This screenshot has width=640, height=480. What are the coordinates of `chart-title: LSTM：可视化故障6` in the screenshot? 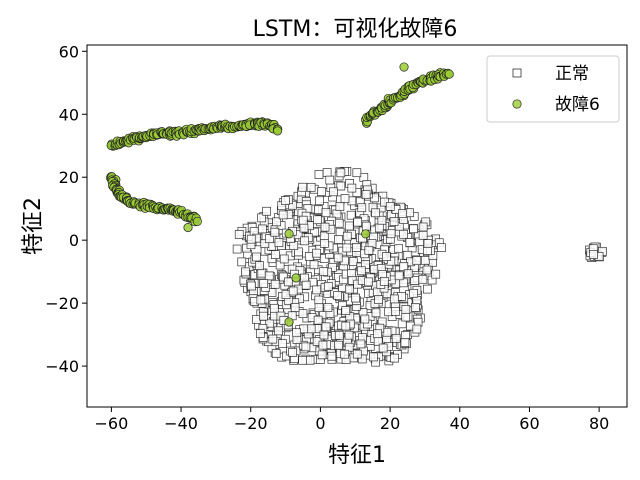 It's located at (355, 29).